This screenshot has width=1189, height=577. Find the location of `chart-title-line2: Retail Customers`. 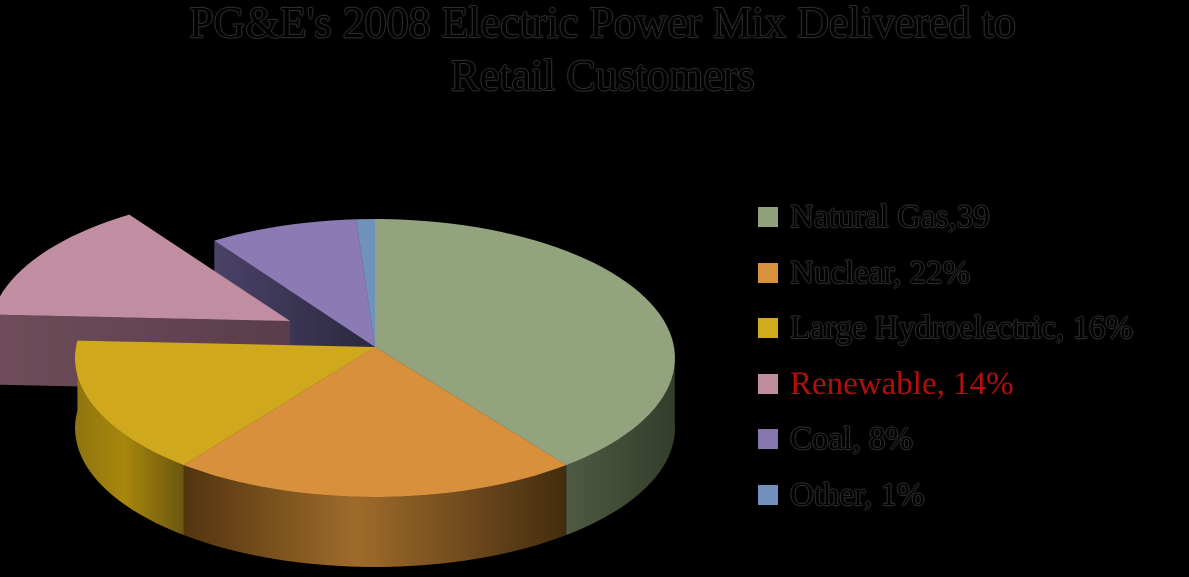

chart-title-line2: Retail Customers is located at coordinates (602, 75).